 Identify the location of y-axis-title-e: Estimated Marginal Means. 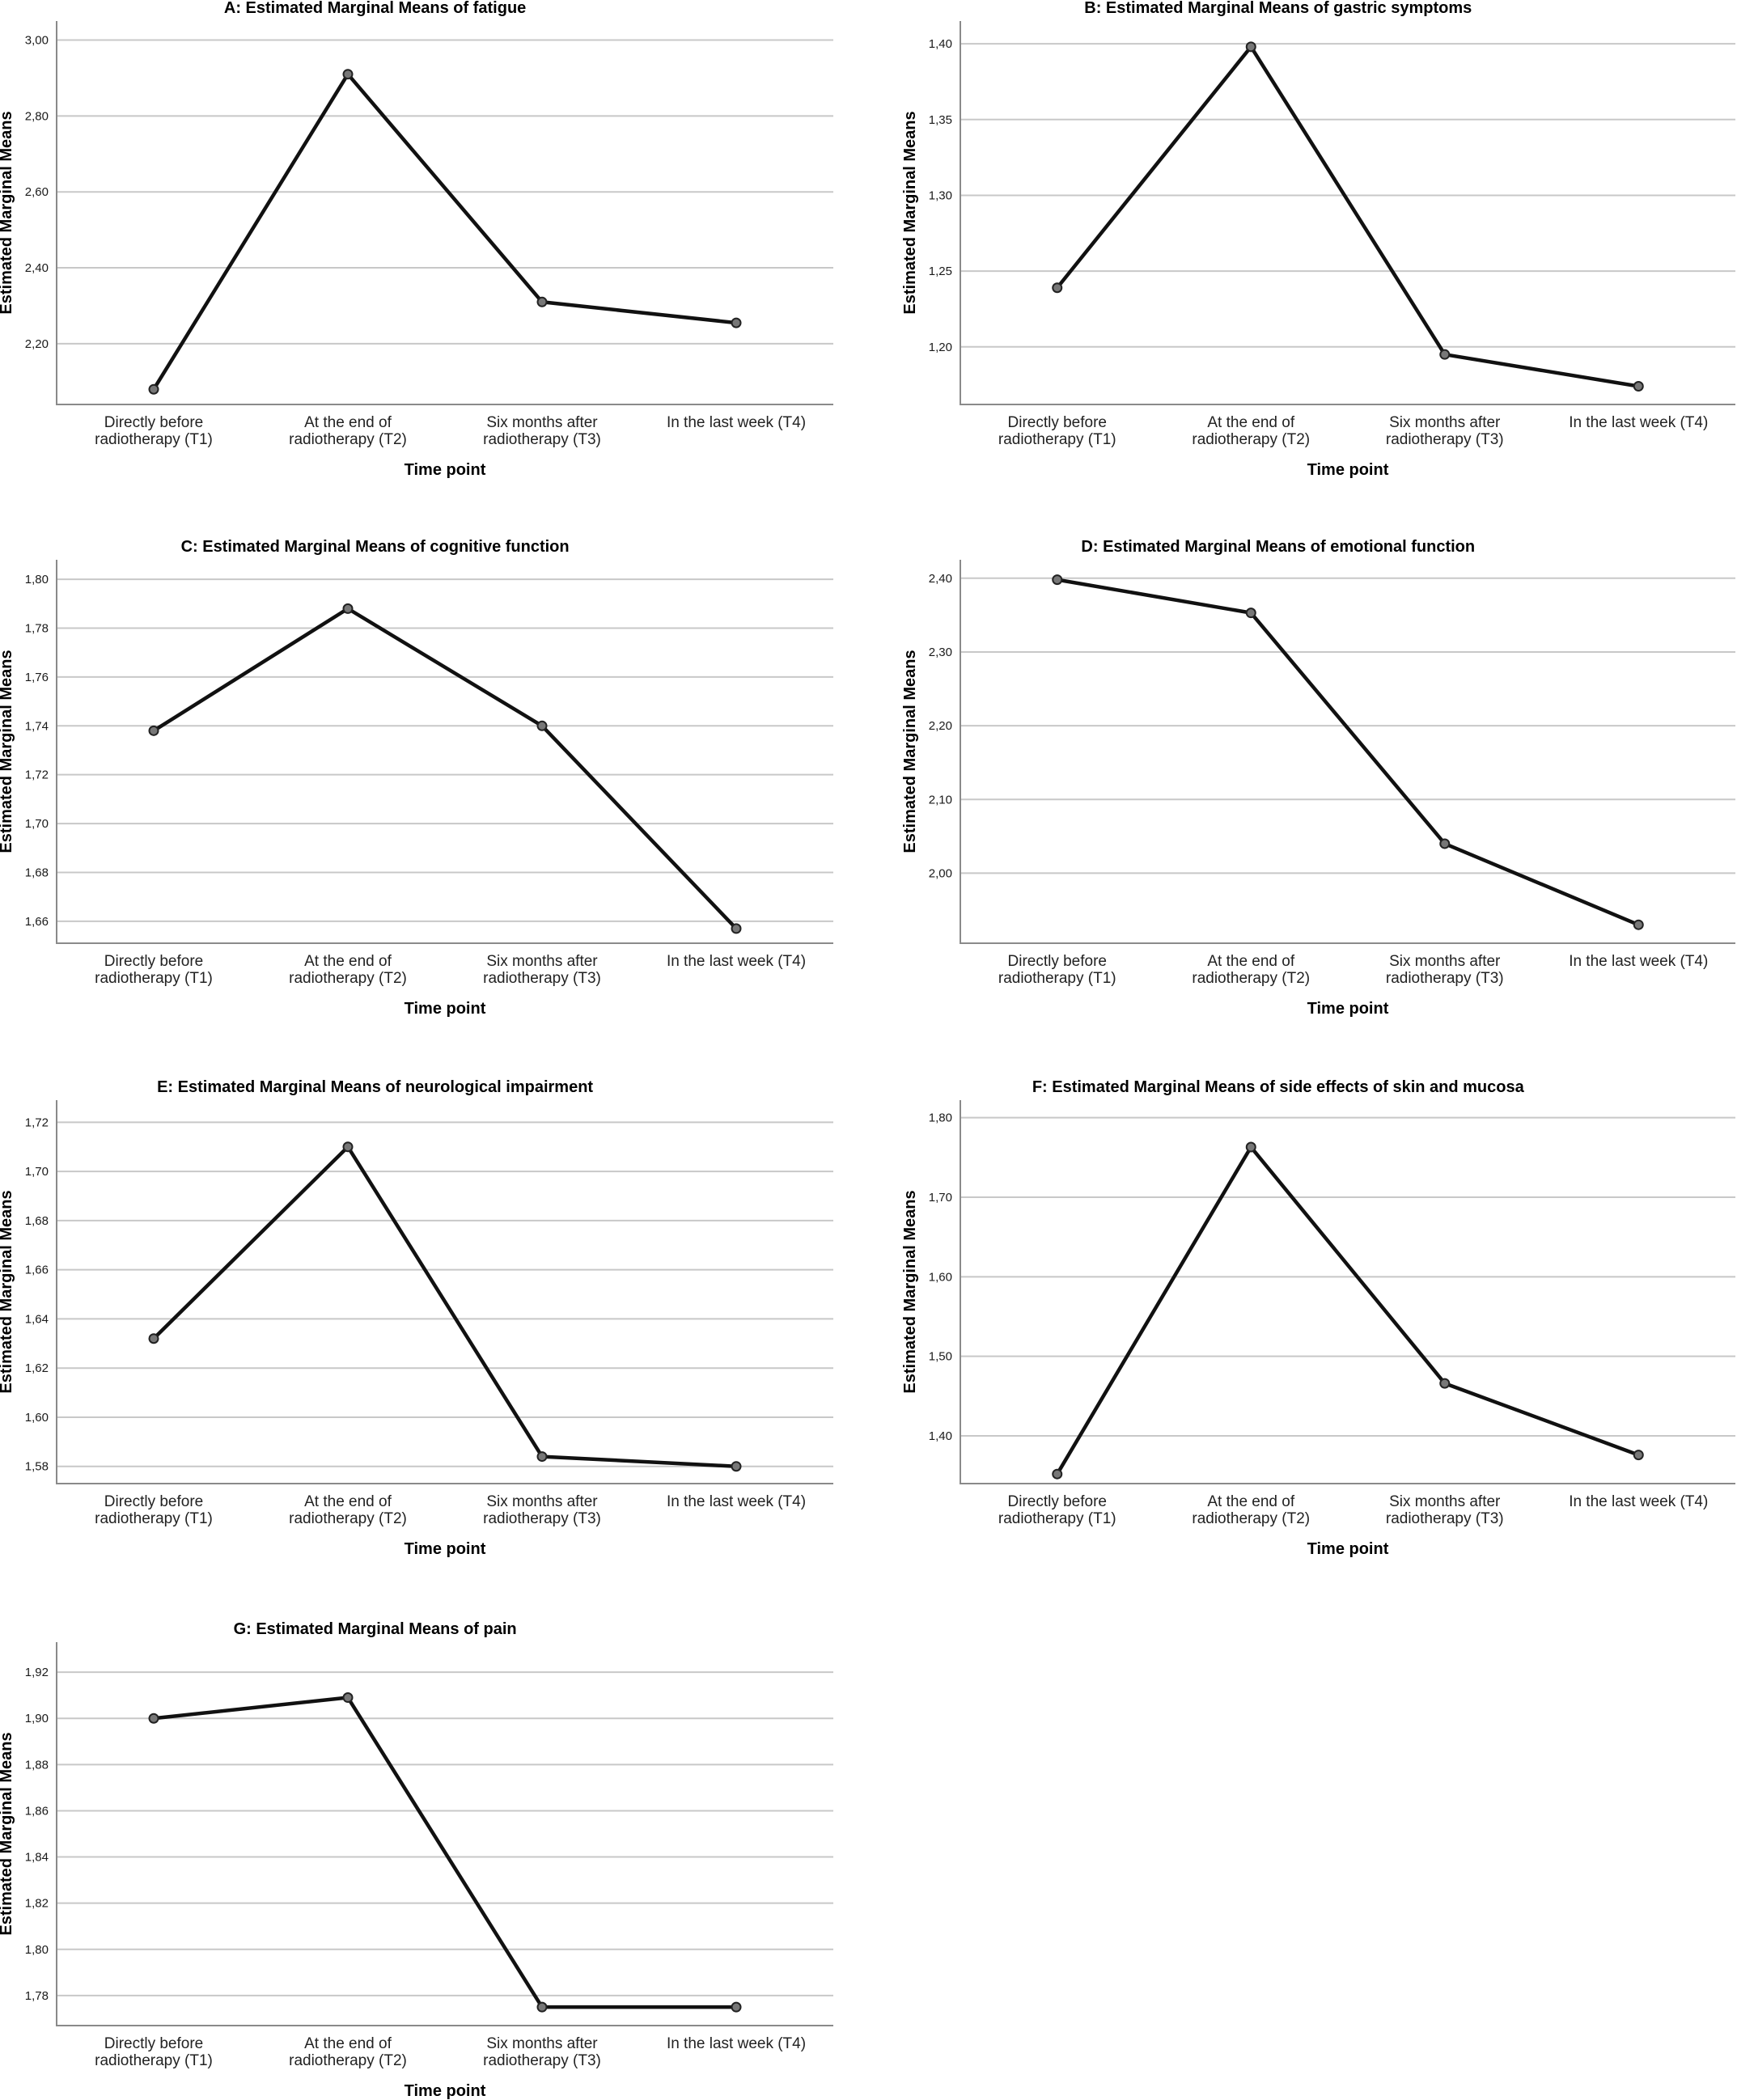
(7, 1292).